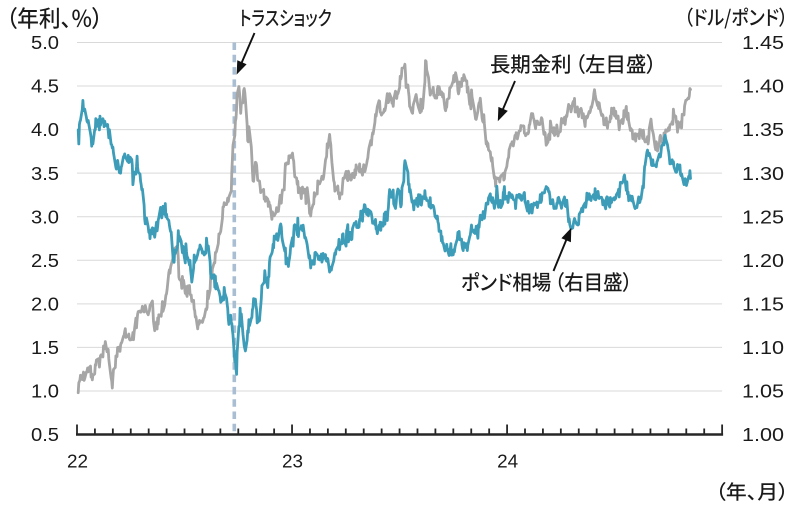 Image resolution: width=800 pixels, height=510 pixels. Describe the element at coordinates (45, 86) in the screenshot. I see `svg-text: 4.5` at that location.